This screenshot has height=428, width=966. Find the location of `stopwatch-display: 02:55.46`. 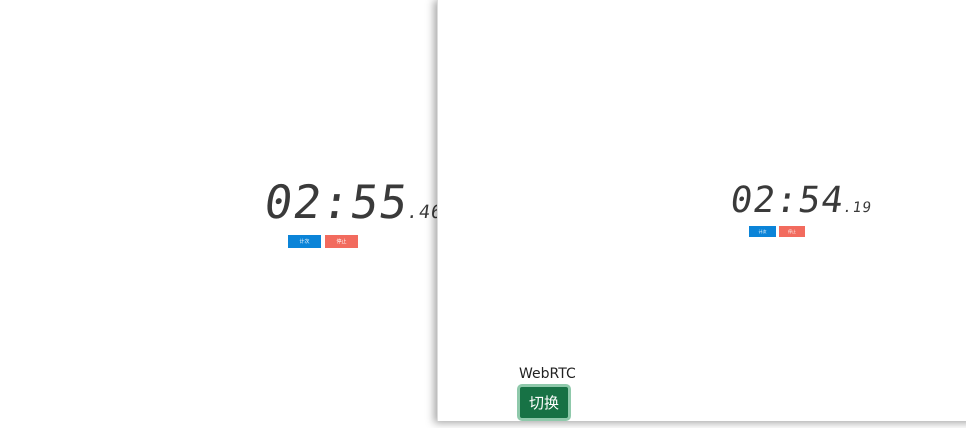

stopwatch-display: 02:55.46 is located at coordinates (354, 207).